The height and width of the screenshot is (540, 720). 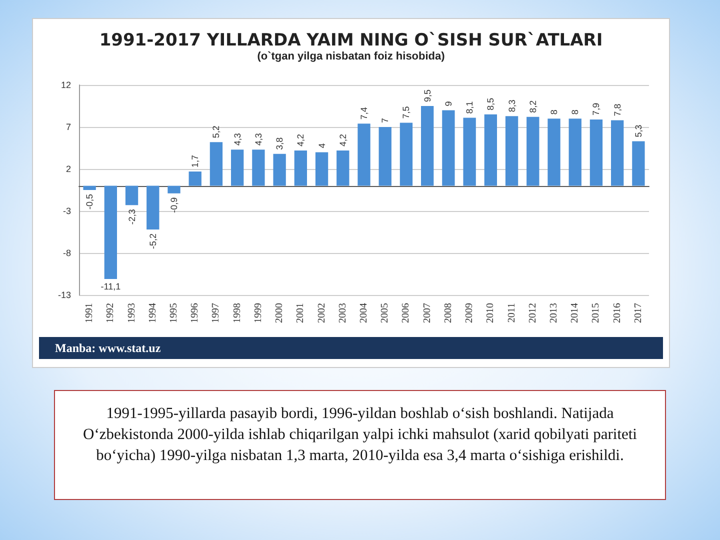 What do you see at coordinates (216, 132) in the screenshot?
I see `data-label: 5,2` at bounding box center [216, 132].